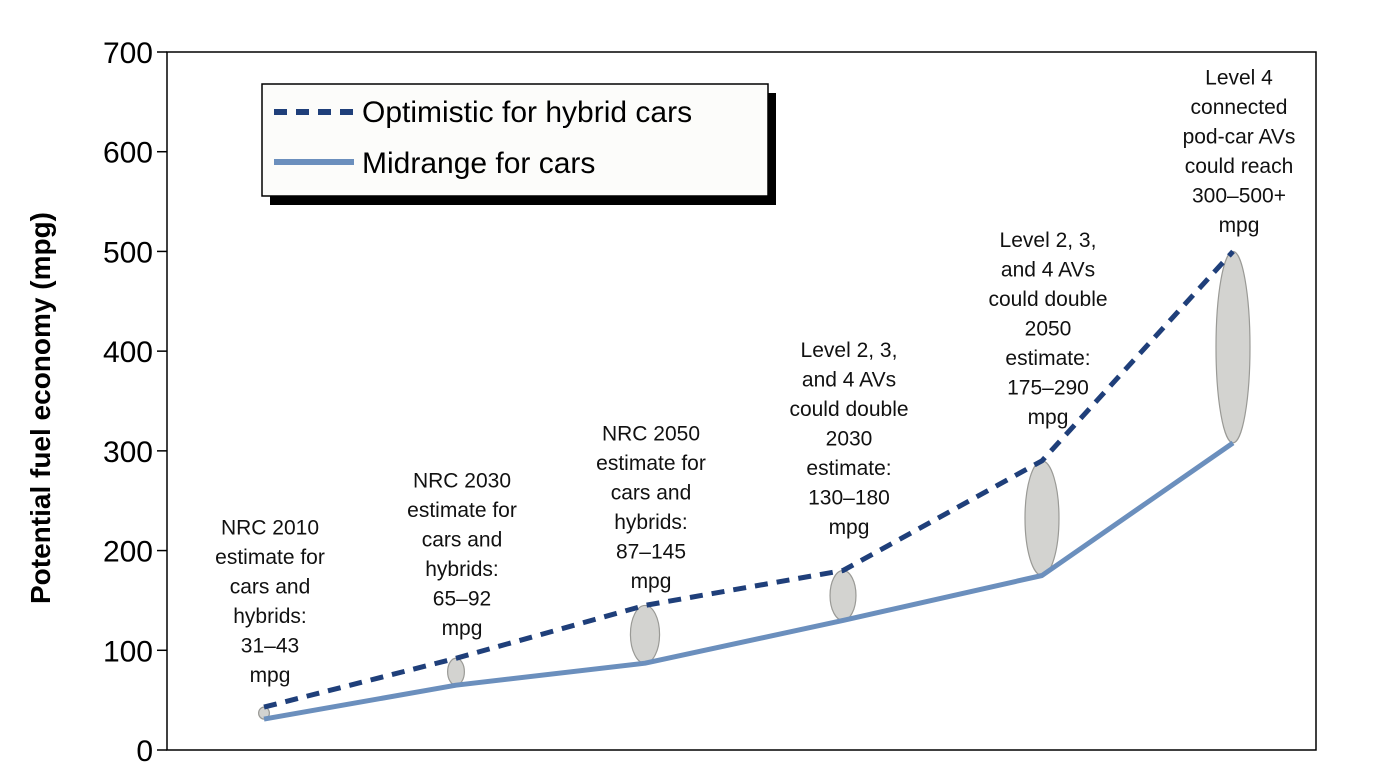 The image size is (1376, 784). I want to click on legend-box, so click(515, 140).